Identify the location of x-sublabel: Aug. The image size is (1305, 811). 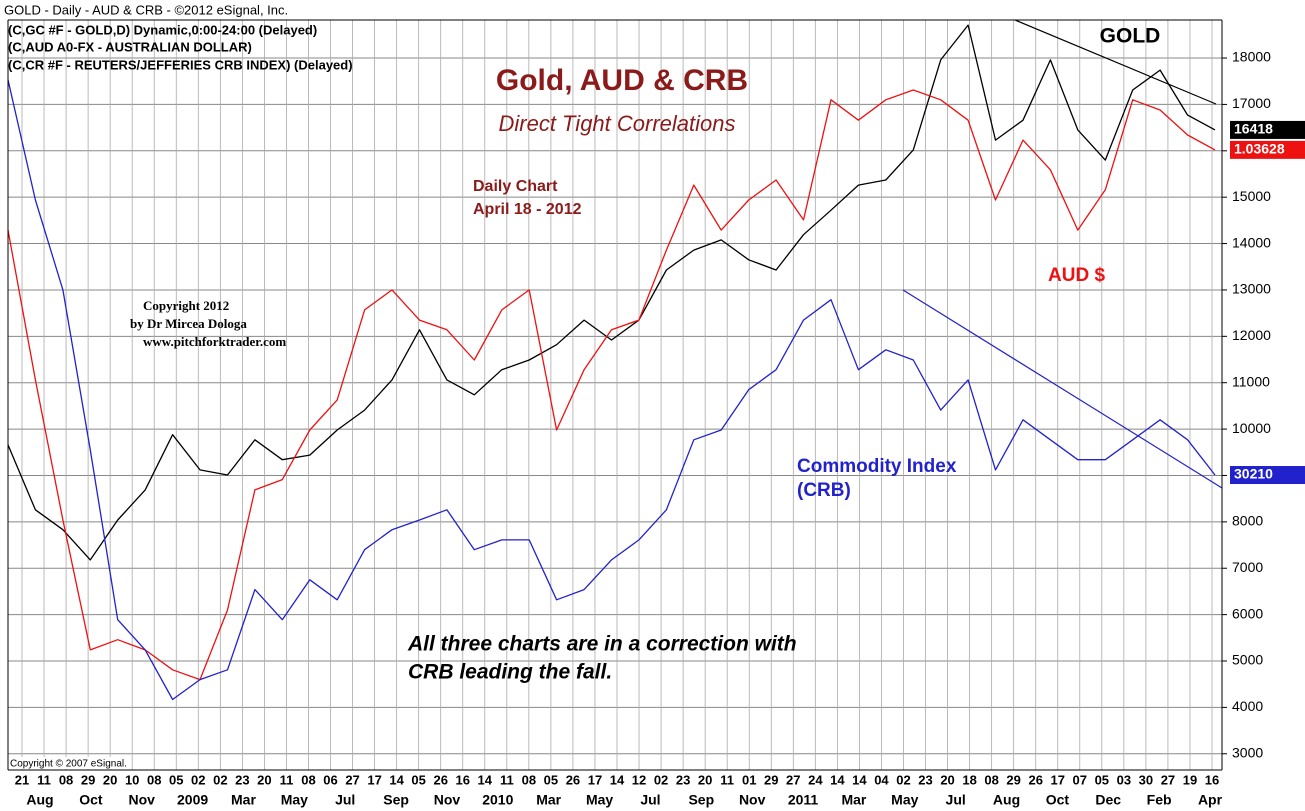
(1006, 800).